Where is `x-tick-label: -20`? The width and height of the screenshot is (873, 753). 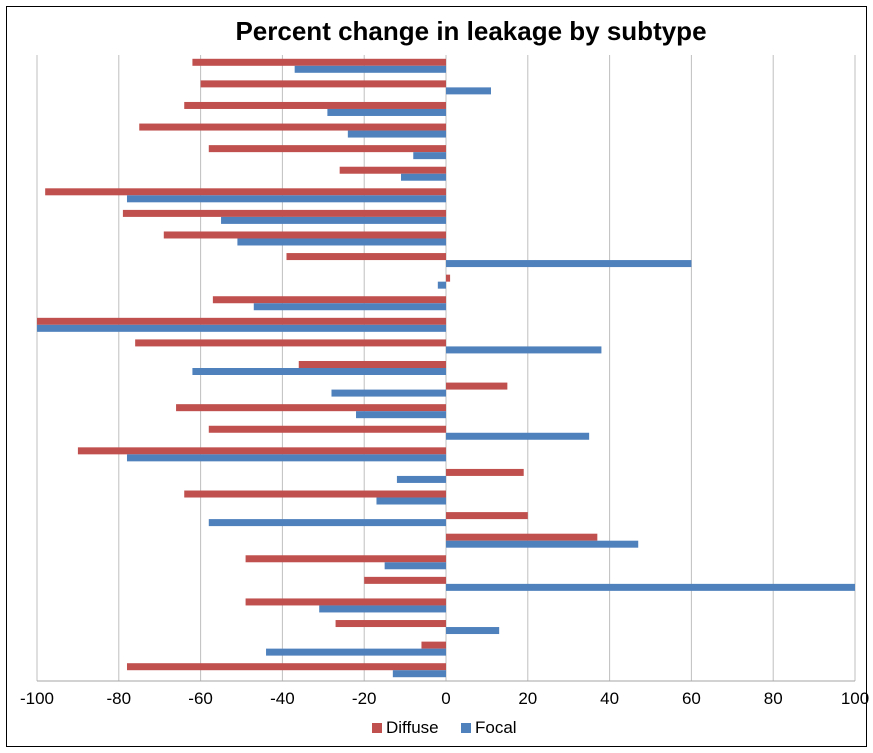
x-tick-label: -20 is located at coordinates (364, 698).